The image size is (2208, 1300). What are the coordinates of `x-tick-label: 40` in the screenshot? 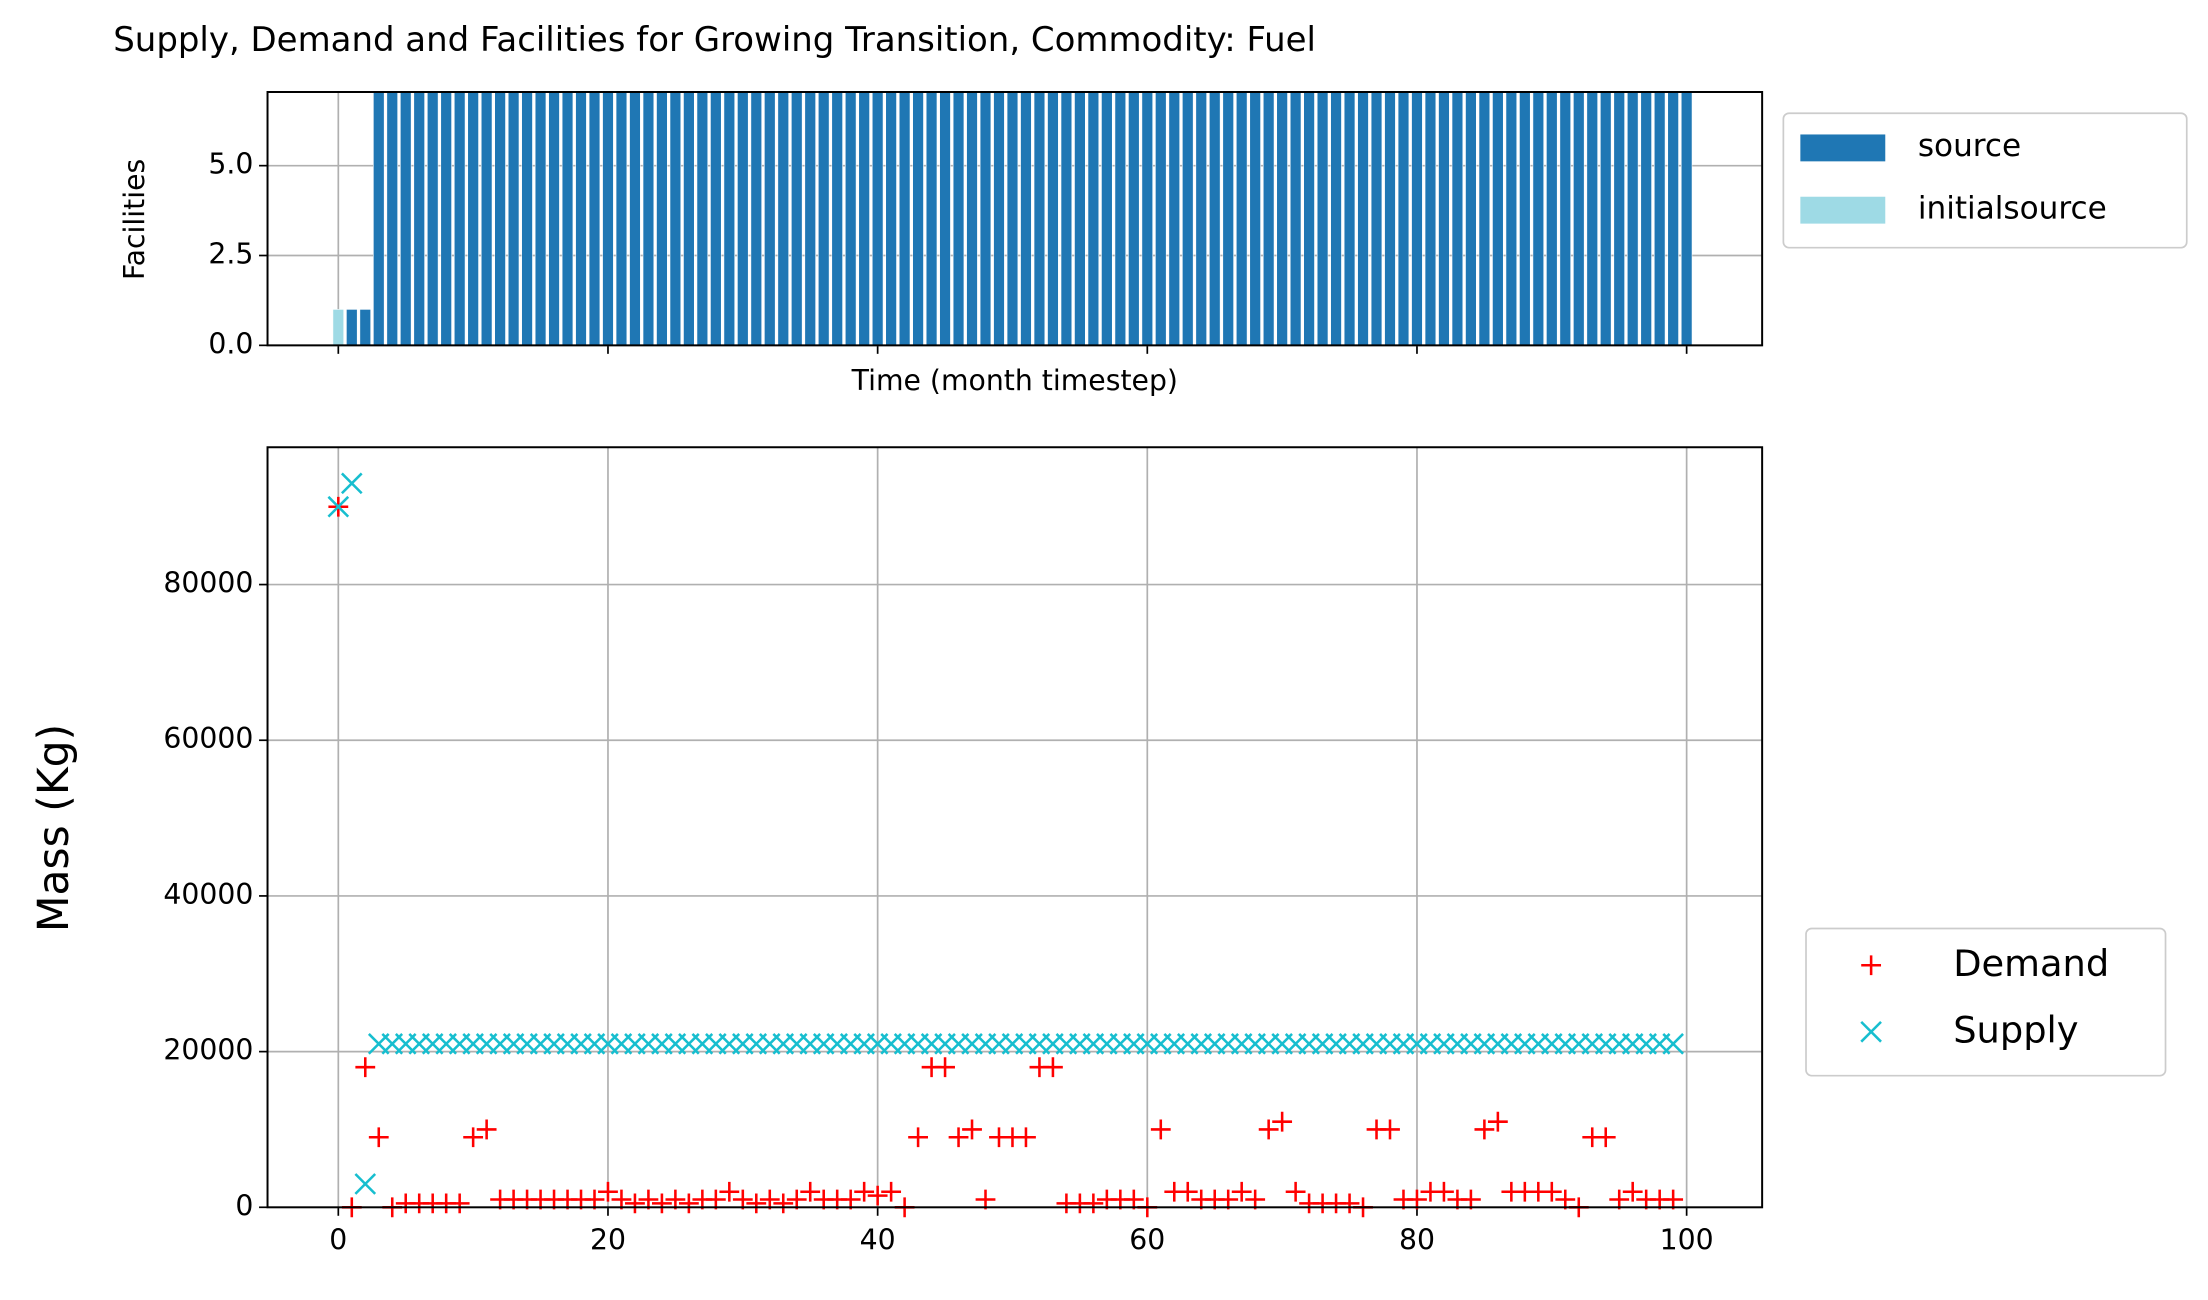 It's located at (878, 1239).